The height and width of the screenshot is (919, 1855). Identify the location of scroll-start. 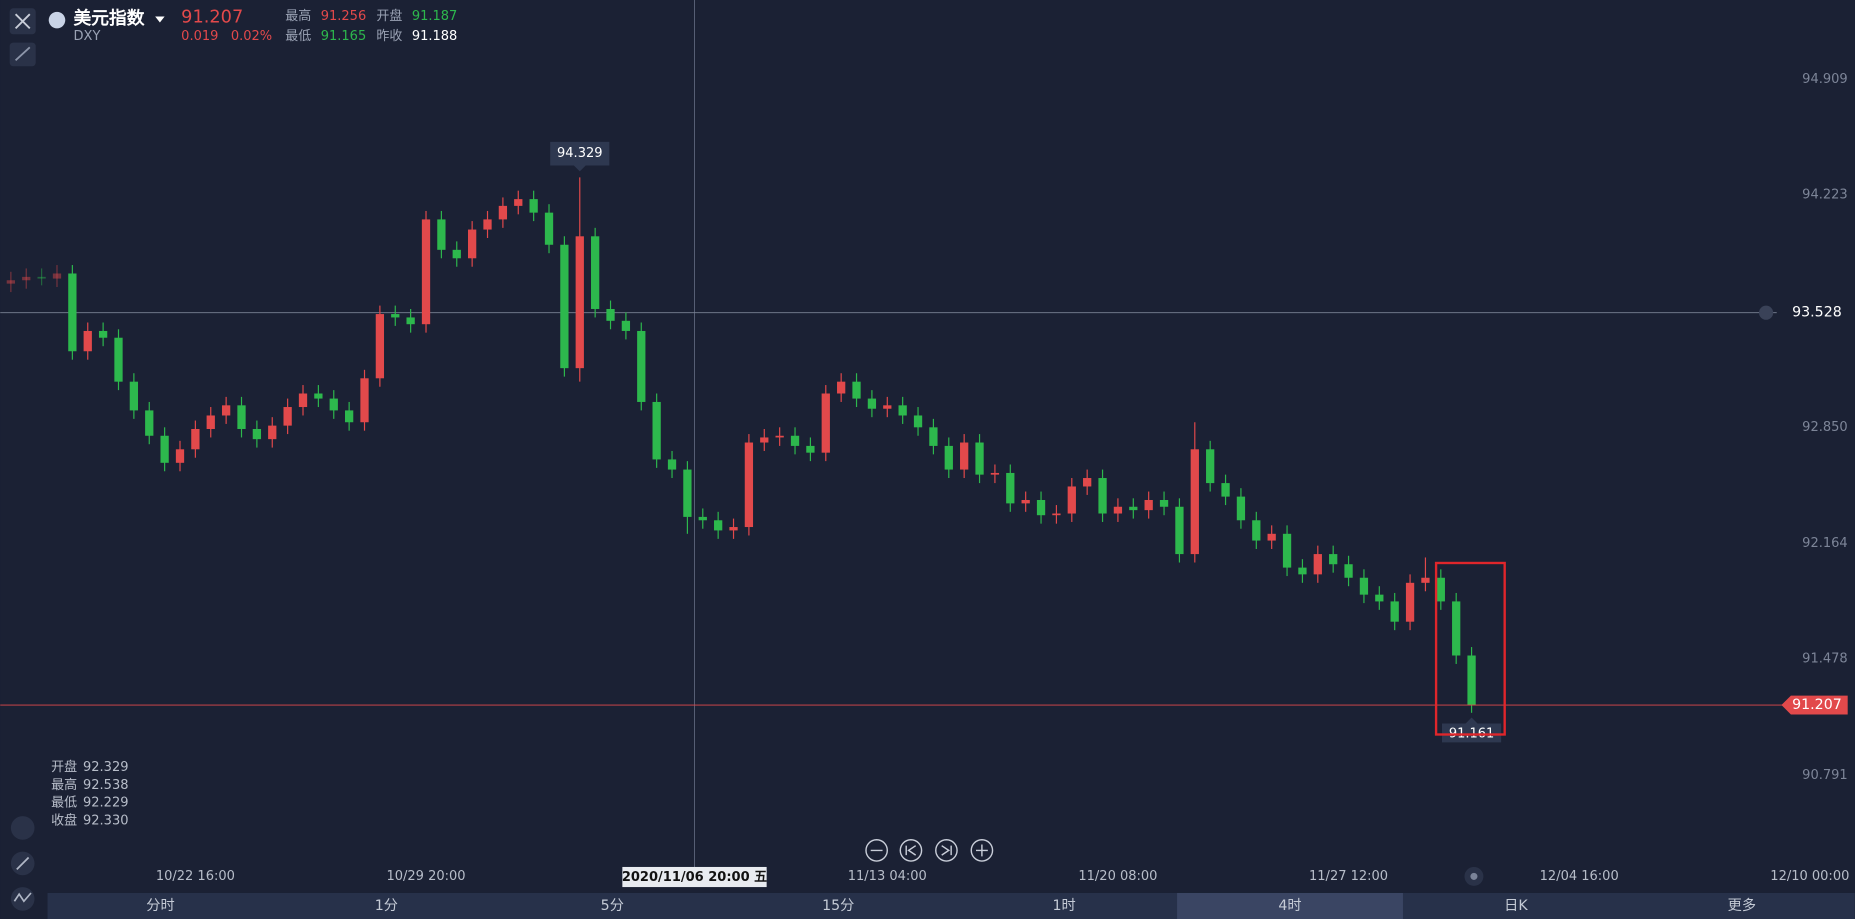
(911, 850).